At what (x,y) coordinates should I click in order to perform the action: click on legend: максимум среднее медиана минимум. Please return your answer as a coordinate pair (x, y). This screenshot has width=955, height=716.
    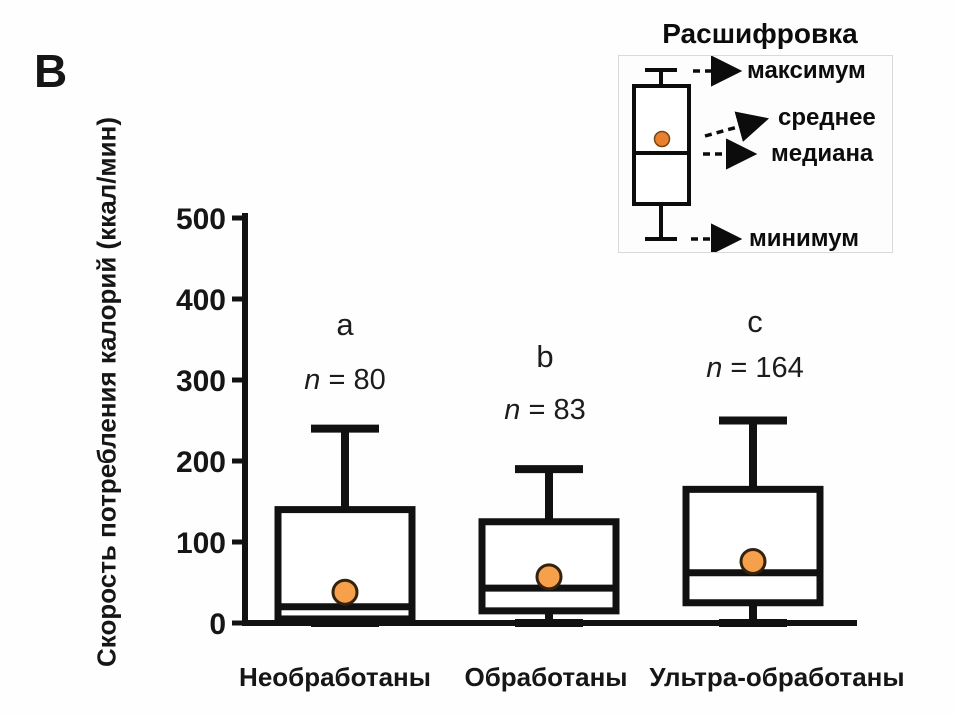
    Looking at the image, I should click on (755, 154).